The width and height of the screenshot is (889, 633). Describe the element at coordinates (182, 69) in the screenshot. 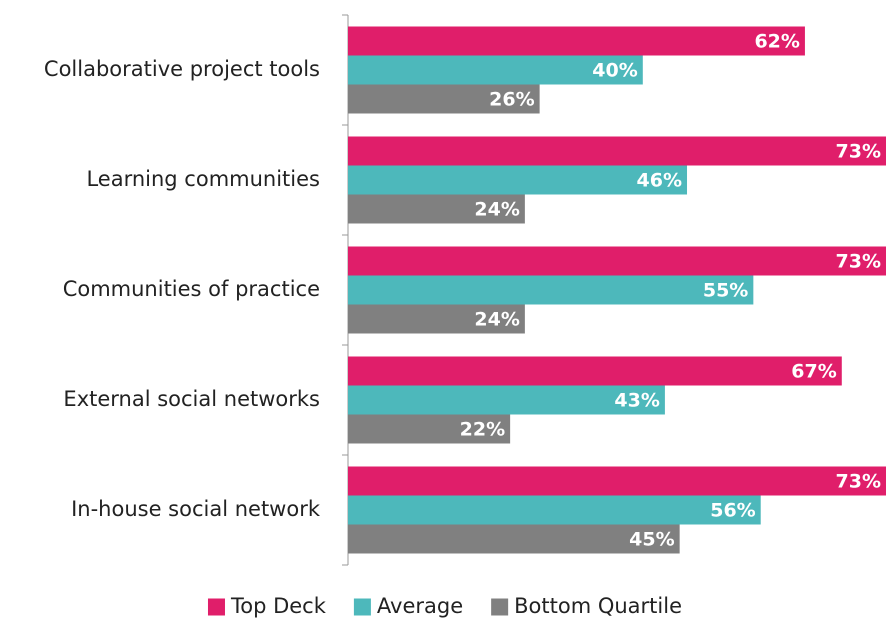

I see `category-label: Collaborative project tools` at that location.